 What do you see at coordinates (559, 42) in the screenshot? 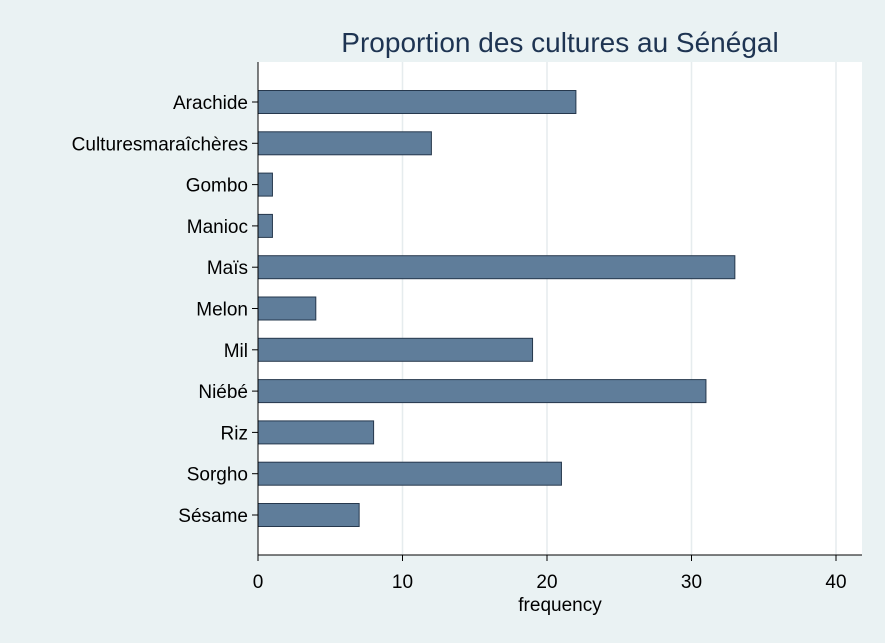
I see `chart-title: Proportion des cultures au Sénégal` at bounding box center [559, 42].